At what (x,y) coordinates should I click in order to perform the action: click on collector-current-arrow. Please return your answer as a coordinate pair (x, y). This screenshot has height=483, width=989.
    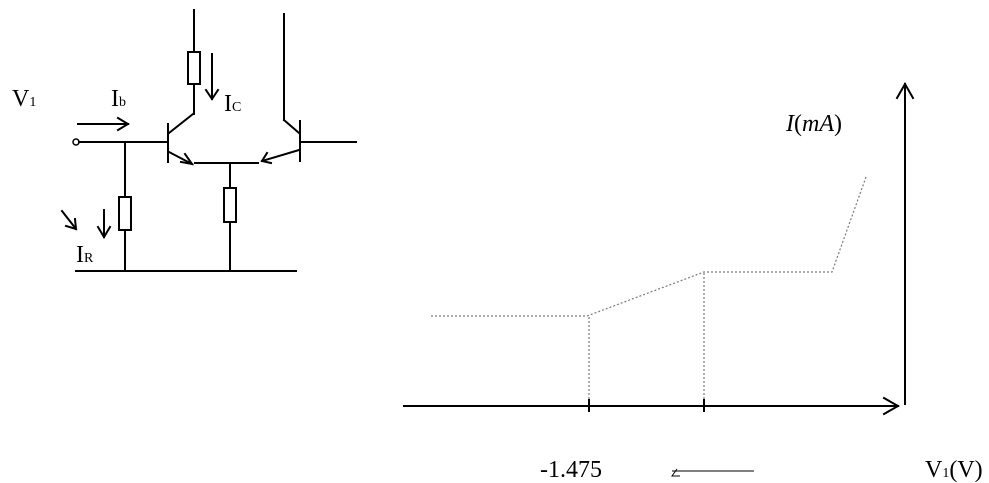
    Looking at the image, I should click on (212, 77).